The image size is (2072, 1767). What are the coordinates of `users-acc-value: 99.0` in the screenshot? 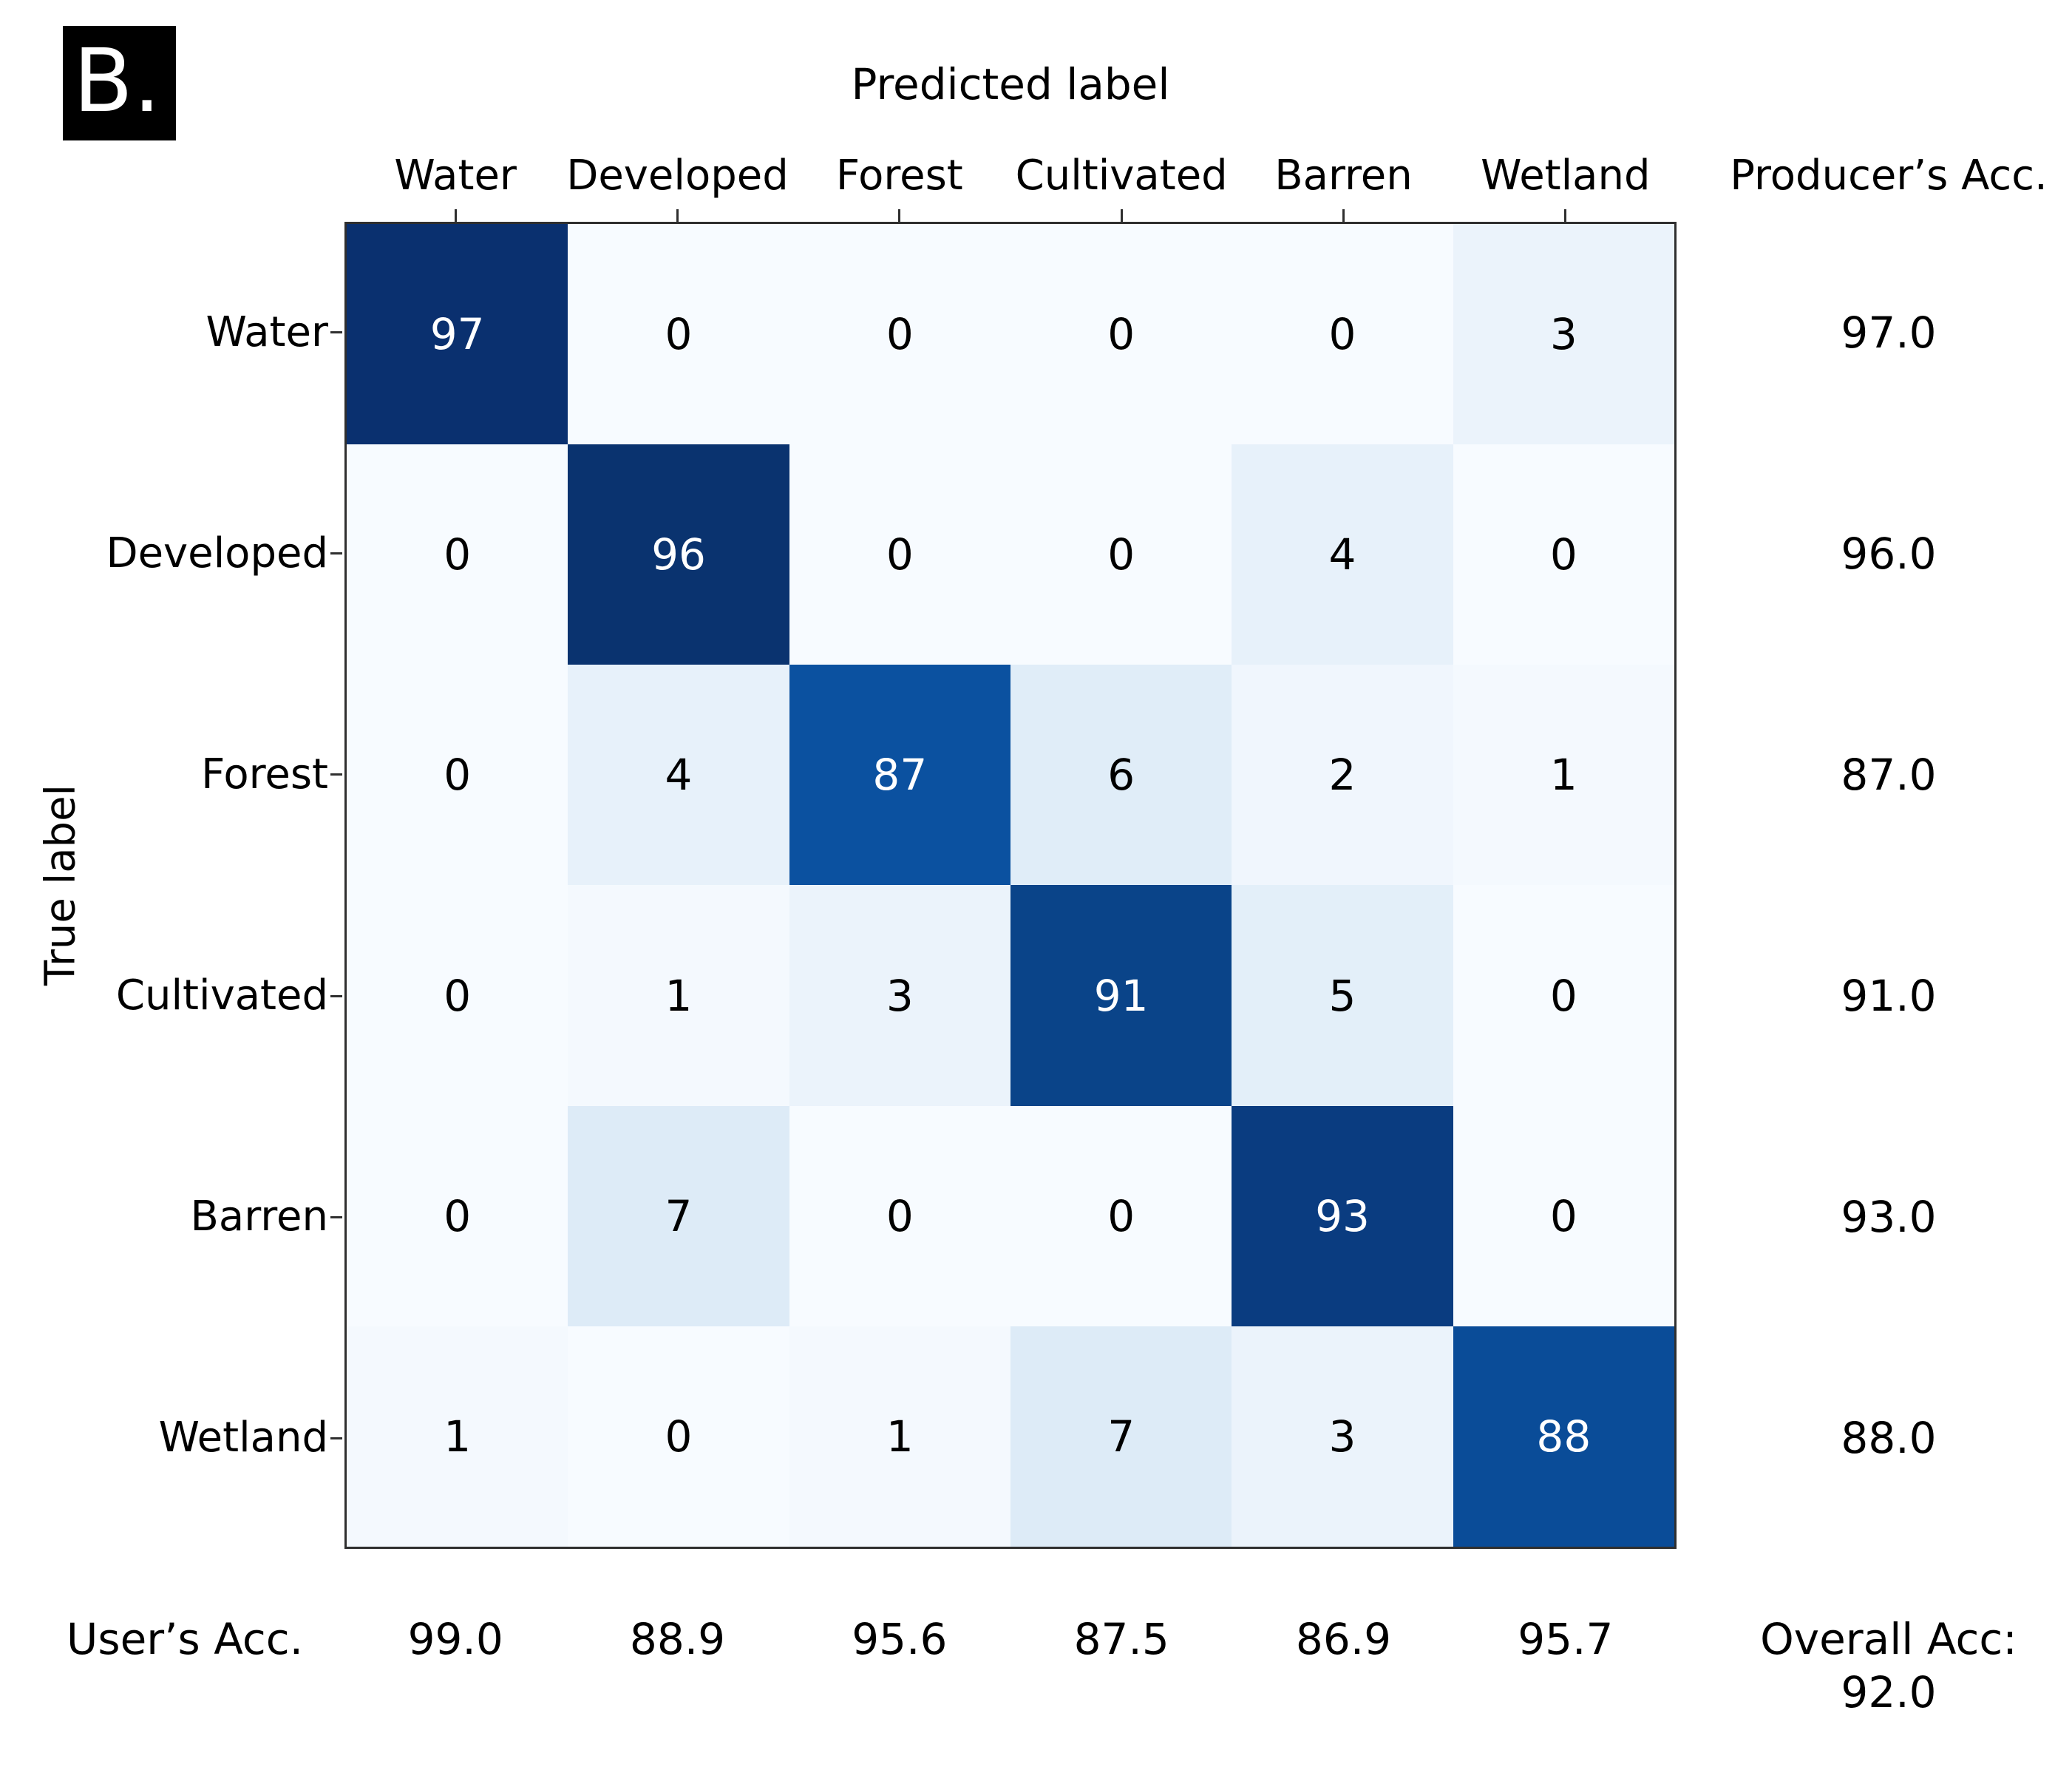 It's located at (455, 1639).